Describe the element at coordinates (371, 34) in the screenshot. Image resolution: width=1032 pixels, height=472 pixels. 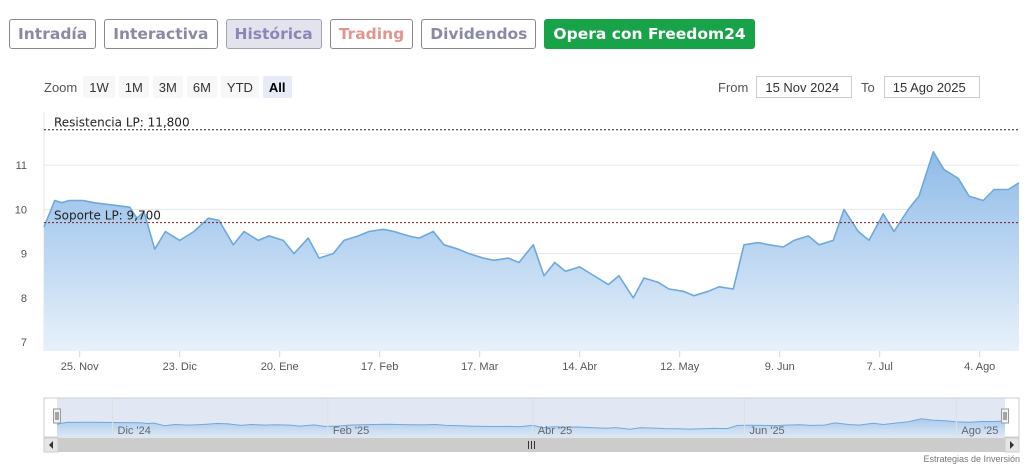
I see `tab-trading: Trading` at that location.